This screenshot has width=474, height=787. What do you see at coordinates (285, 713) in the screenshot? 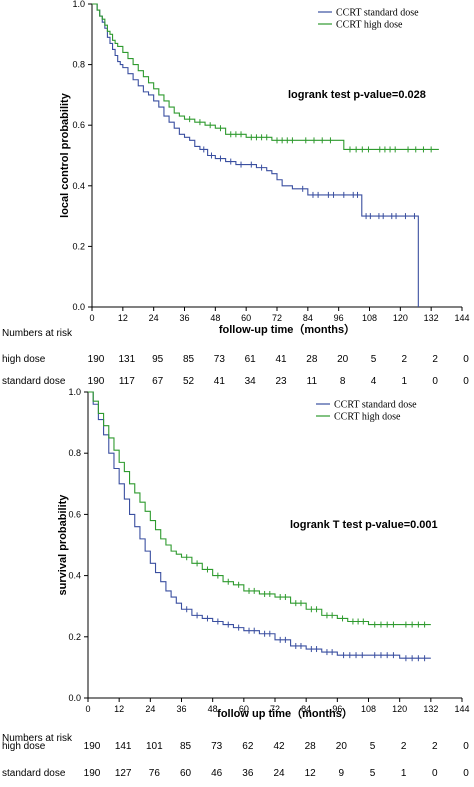
I see `x-axis-label: follow up time（months）` at bounding box center [285, 713].